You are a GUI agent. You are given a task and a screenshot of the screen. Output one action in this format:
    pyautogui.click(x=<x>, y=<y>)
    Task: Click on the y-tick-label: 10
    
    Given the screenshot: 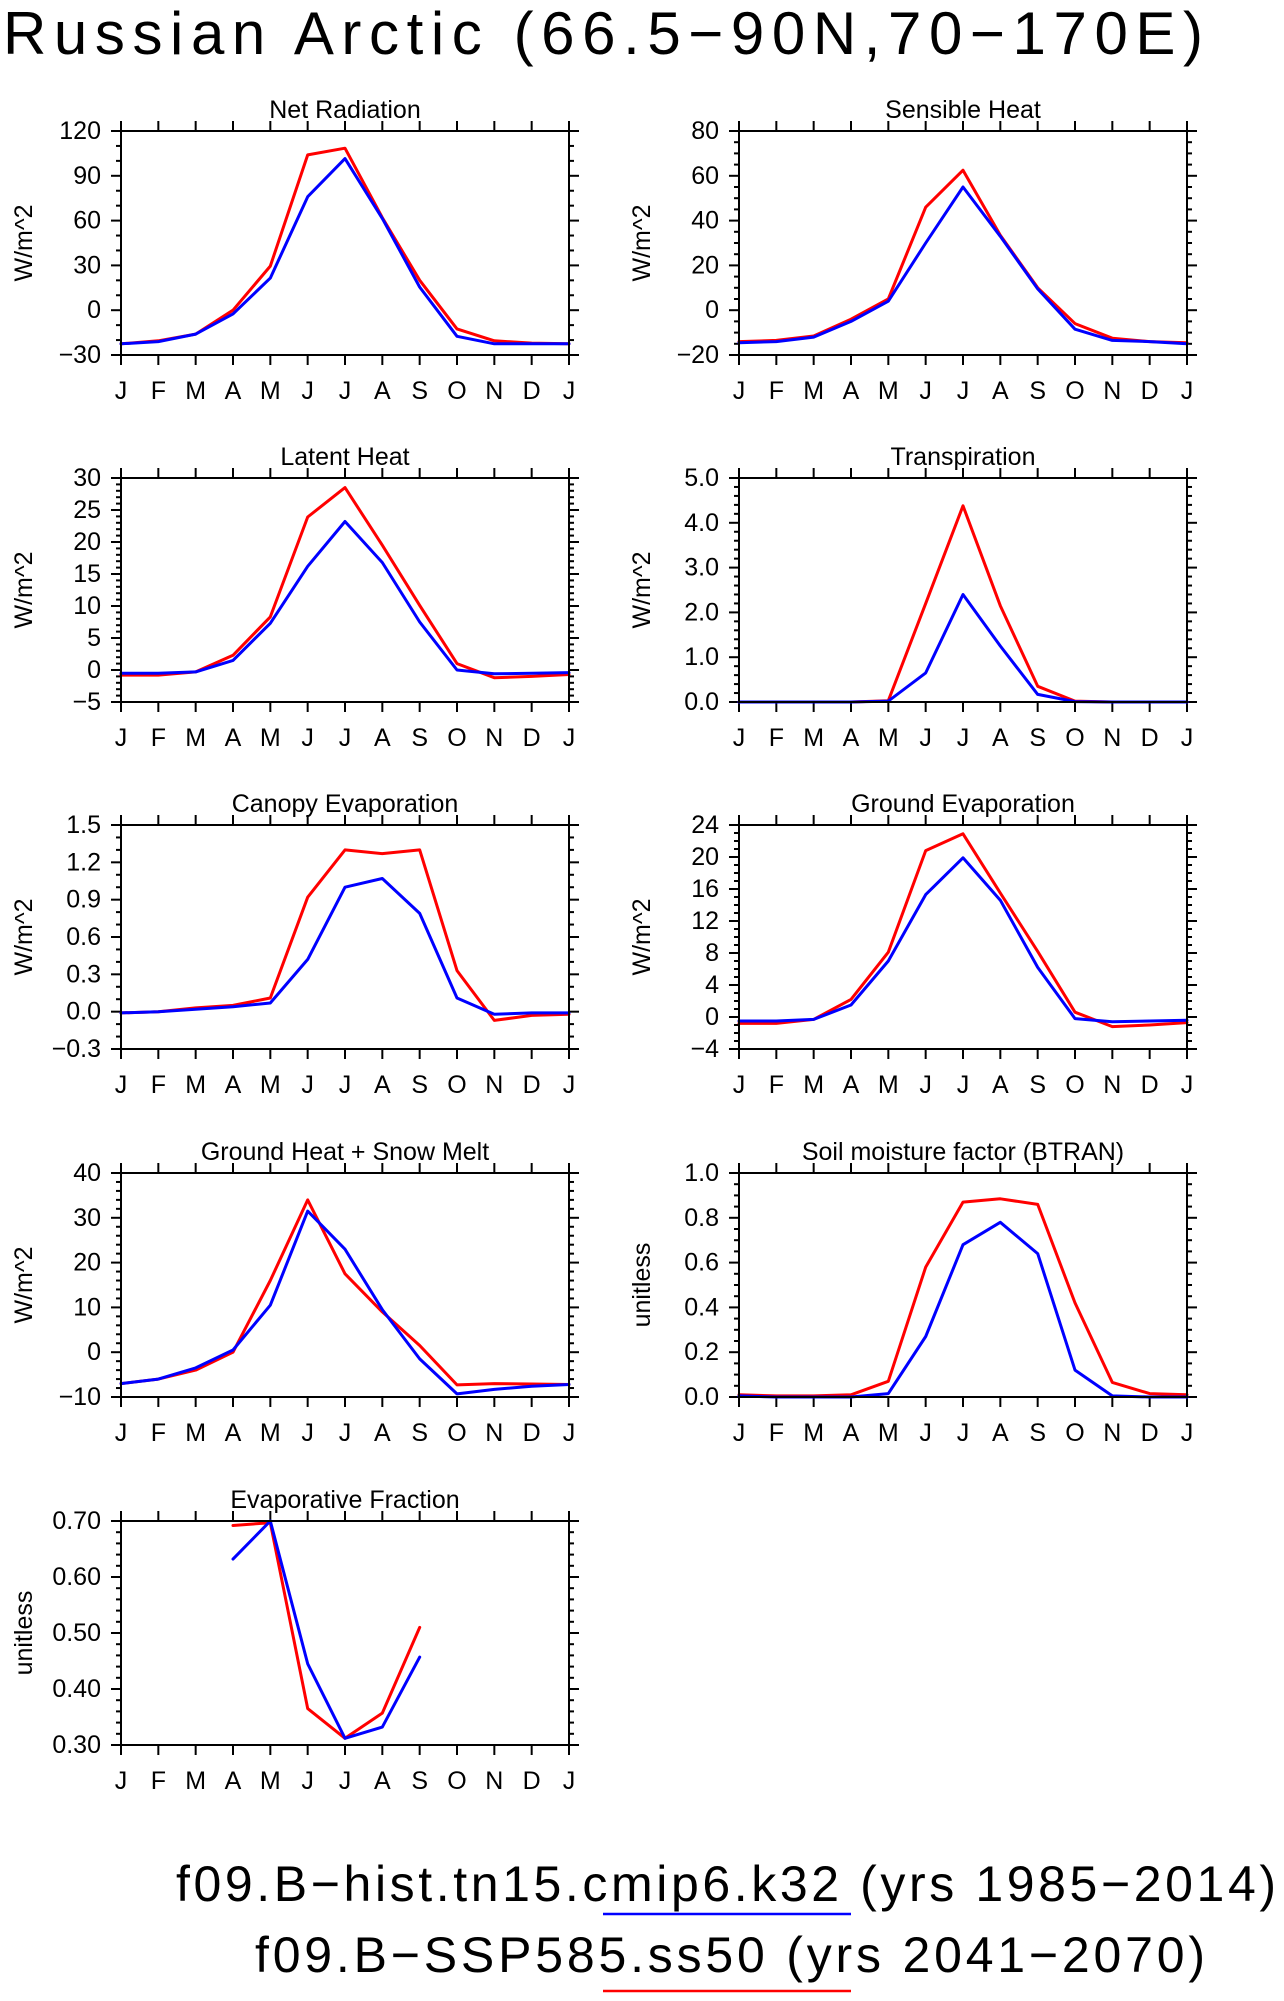 What is the action you would take?
    pyautogui.click(x=87, y=606)
    